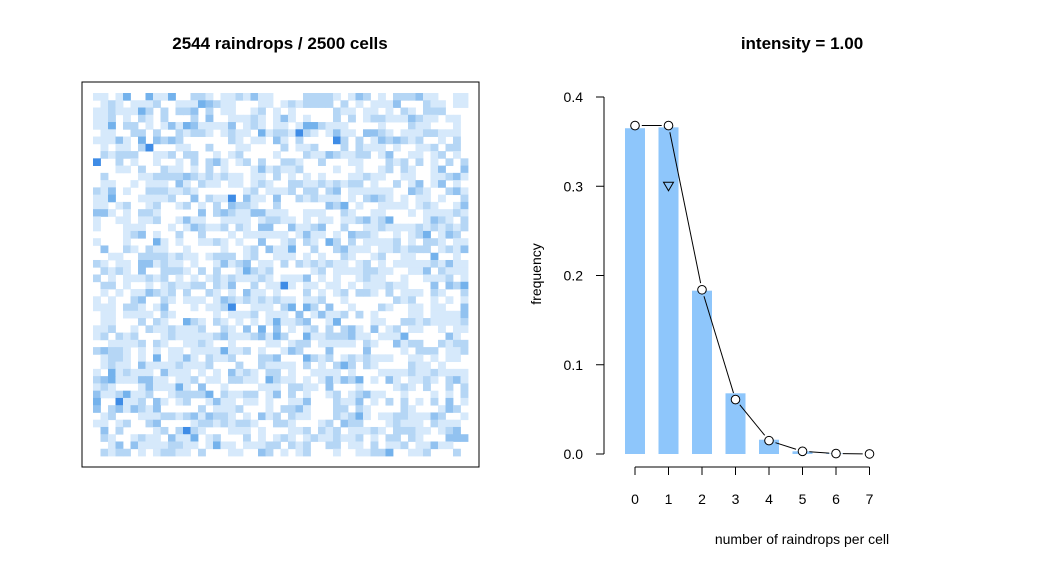 Image resolution: width=1043 pixels, height=570 pixels. I want to click on frequency-bar, so click(702, 372).